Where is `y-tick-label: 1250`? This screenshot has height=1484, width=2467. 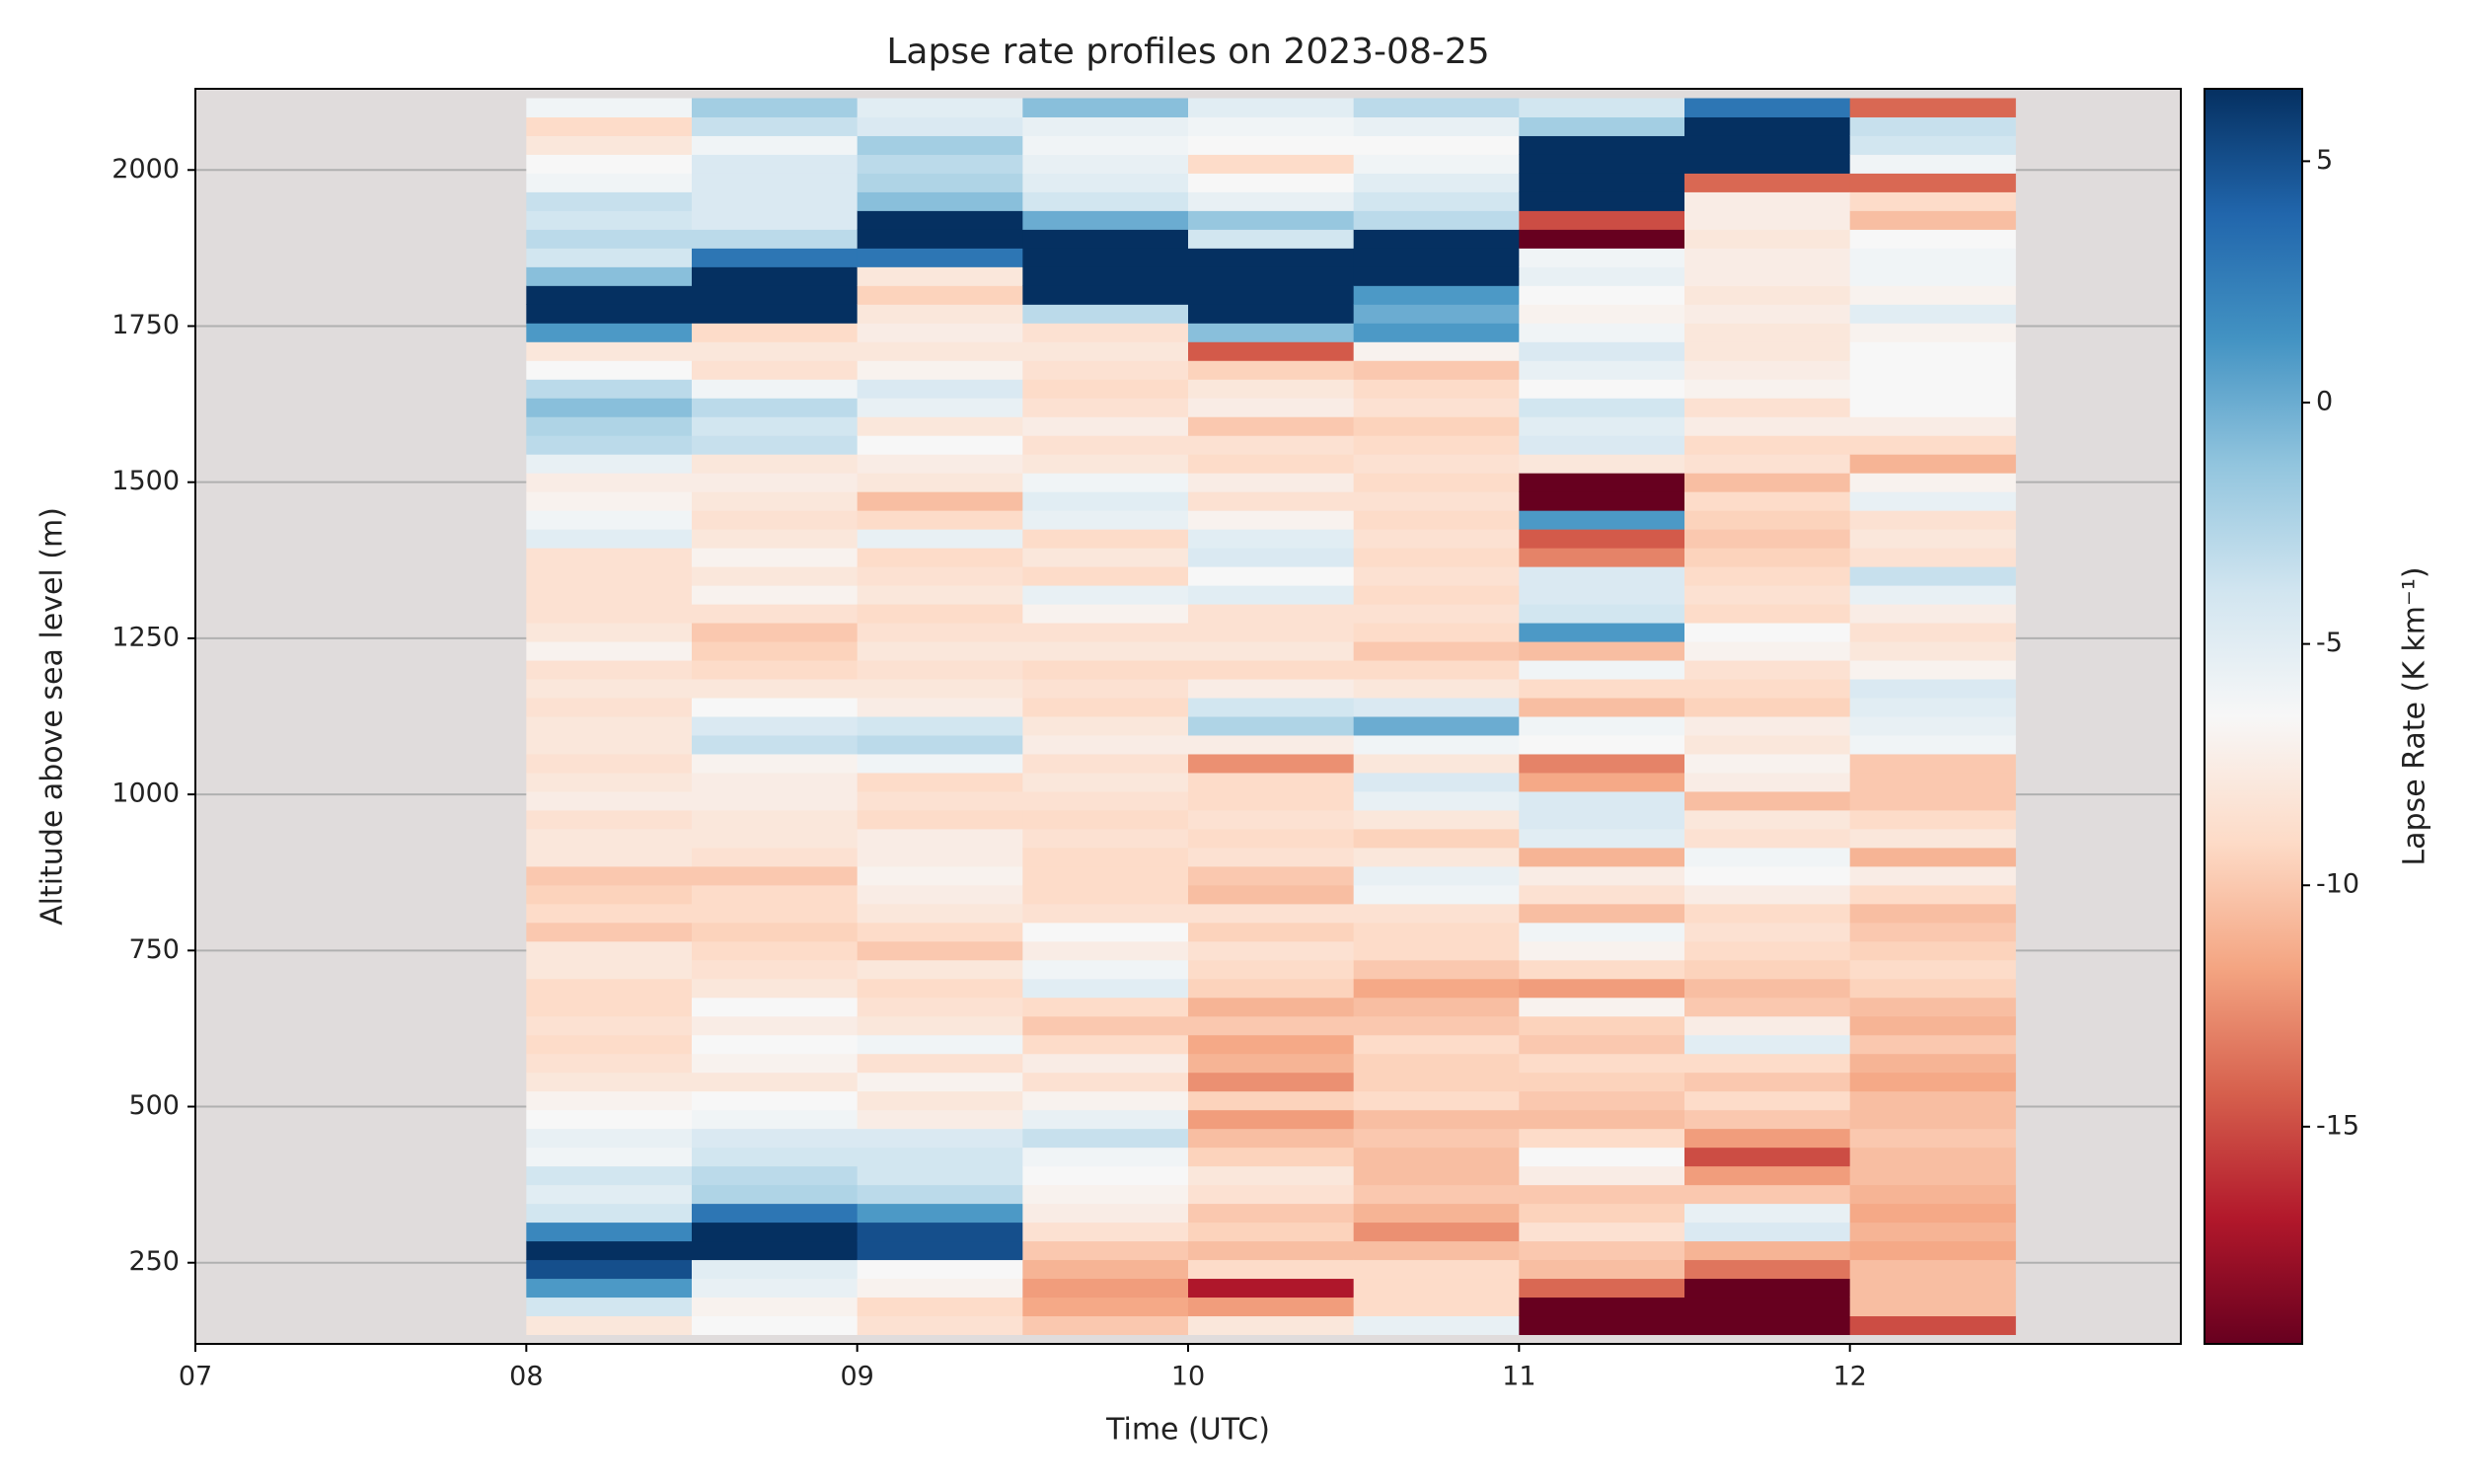 y-tick-label: 1250 is located at coordinates (146, 637).